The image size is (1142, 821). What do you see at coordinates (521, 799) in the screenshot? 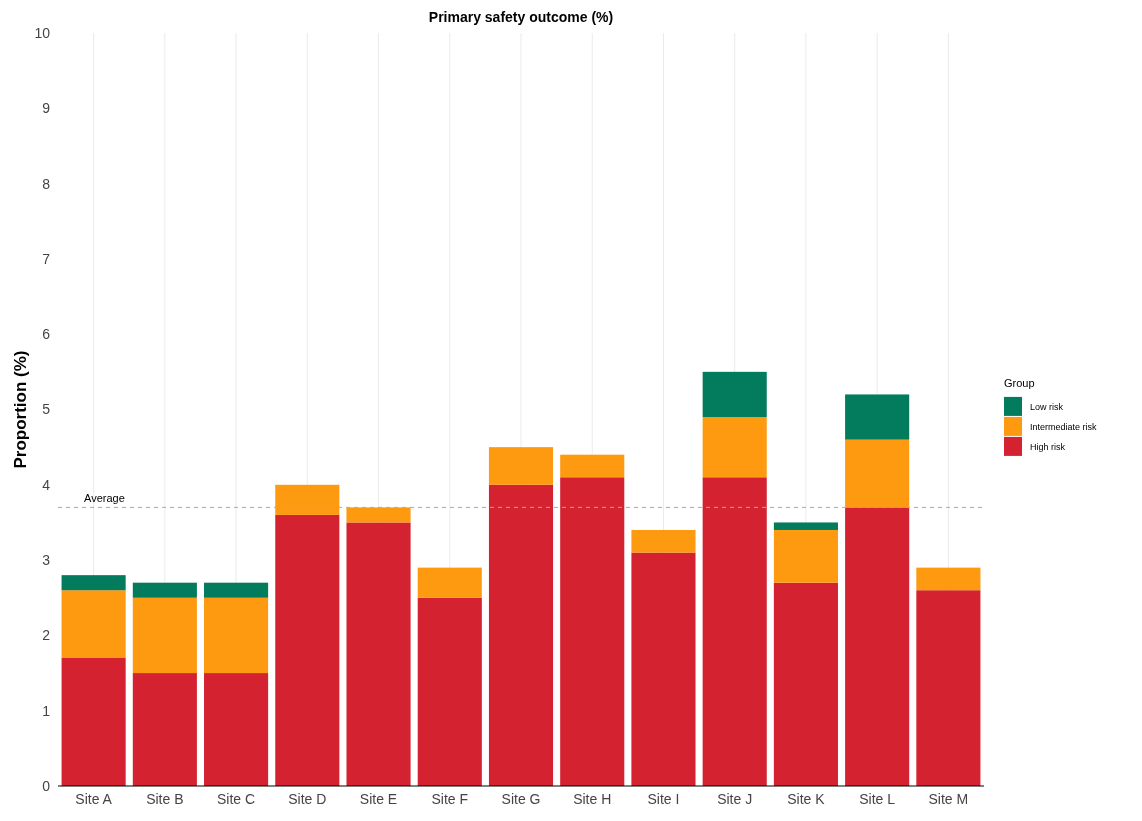
I see `x-tick-label: Site G` at bounding box center [521, 799].